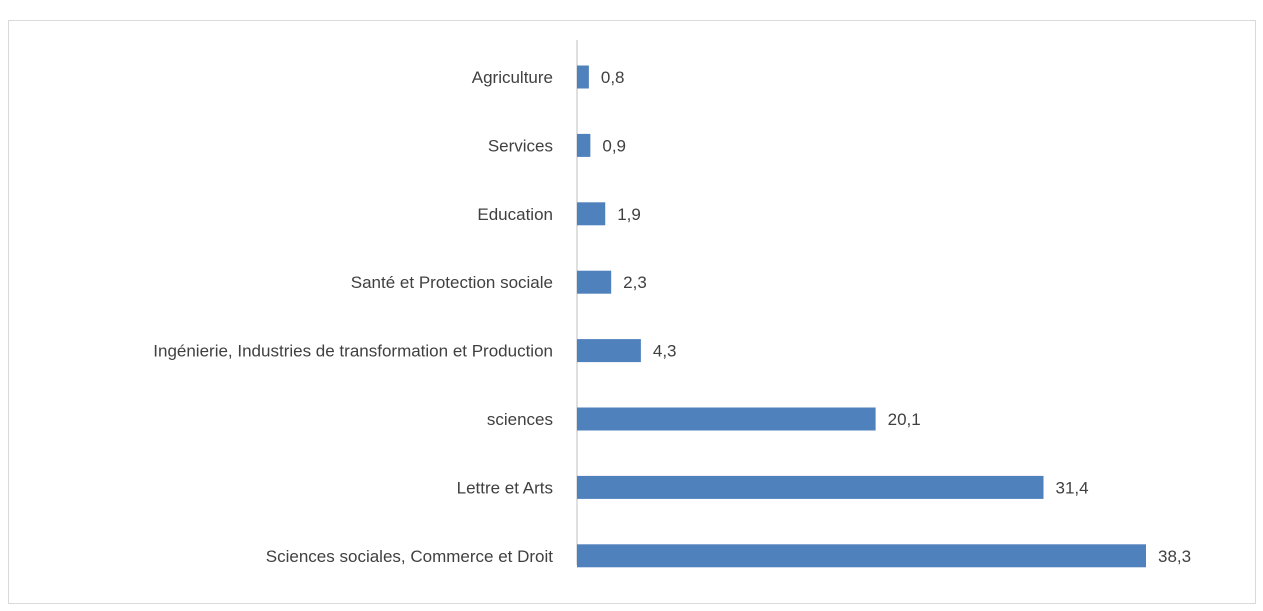  What do you see at coordinates (635, 282) in the screenshot?
I see `data-label: 2,3` at bounding box center [635, 282].